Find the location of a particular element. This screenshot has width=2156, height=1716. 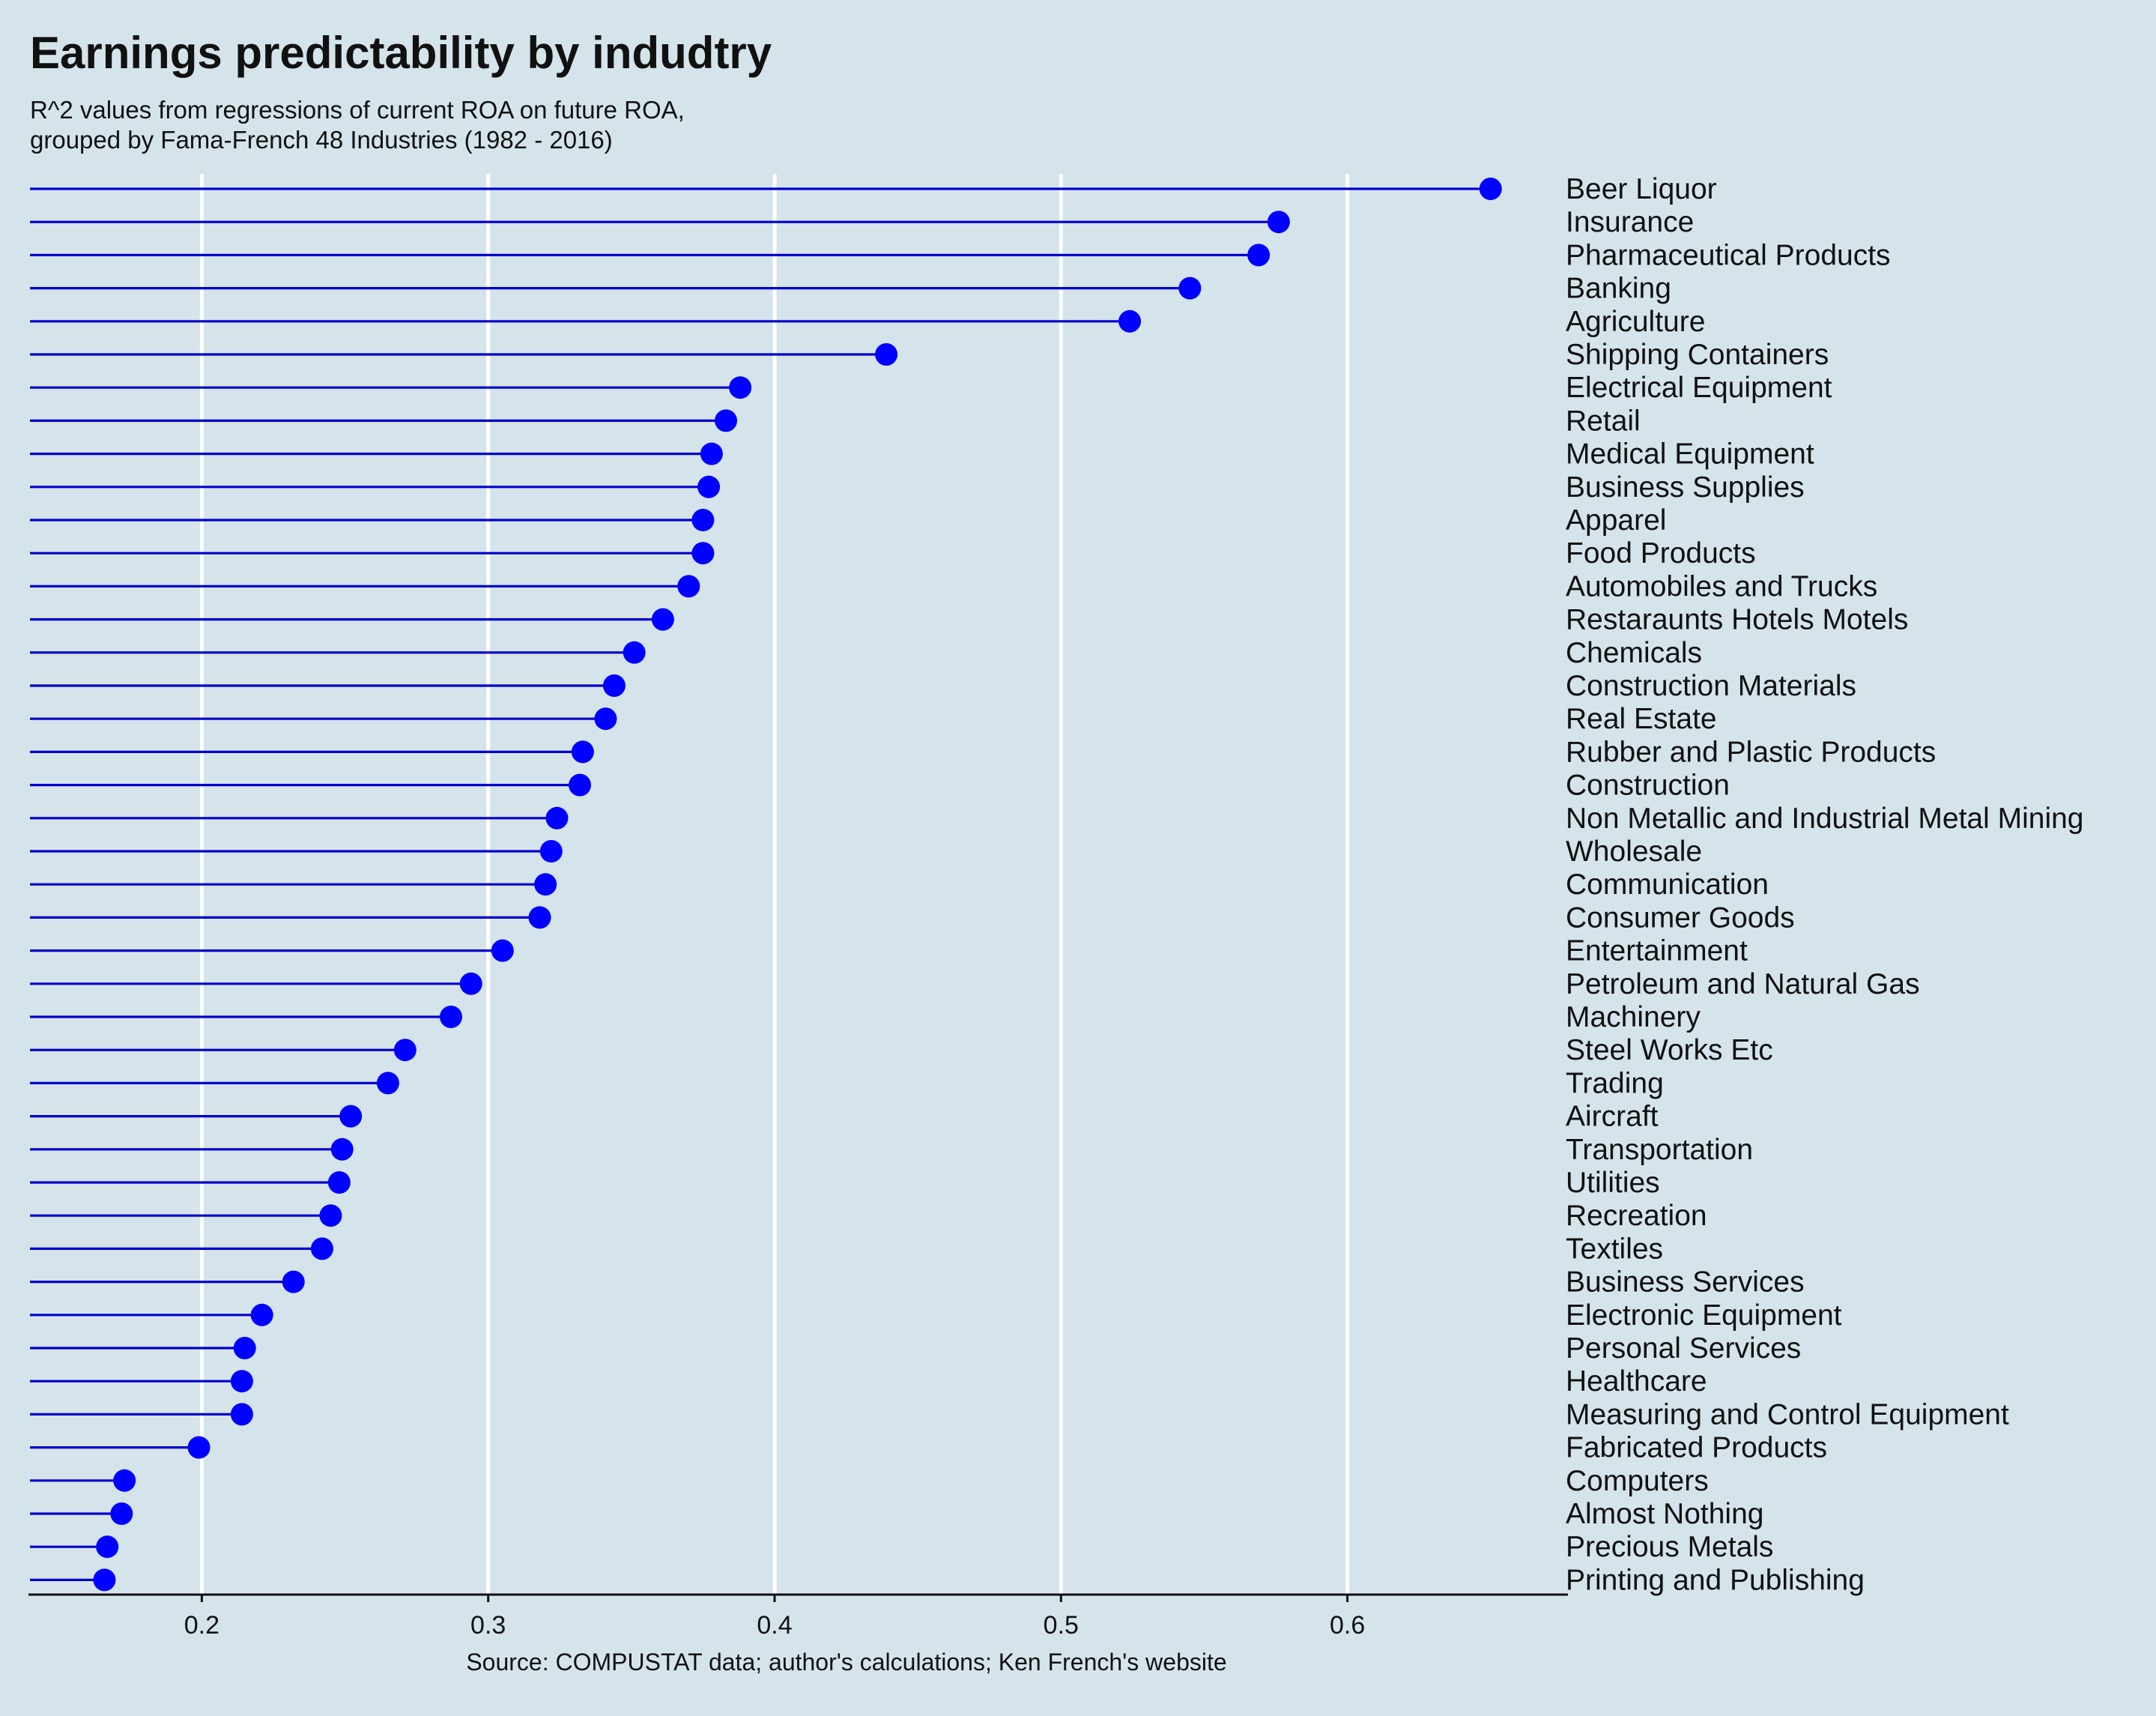

category-label: Banking is located at coordinates (1618, 289).